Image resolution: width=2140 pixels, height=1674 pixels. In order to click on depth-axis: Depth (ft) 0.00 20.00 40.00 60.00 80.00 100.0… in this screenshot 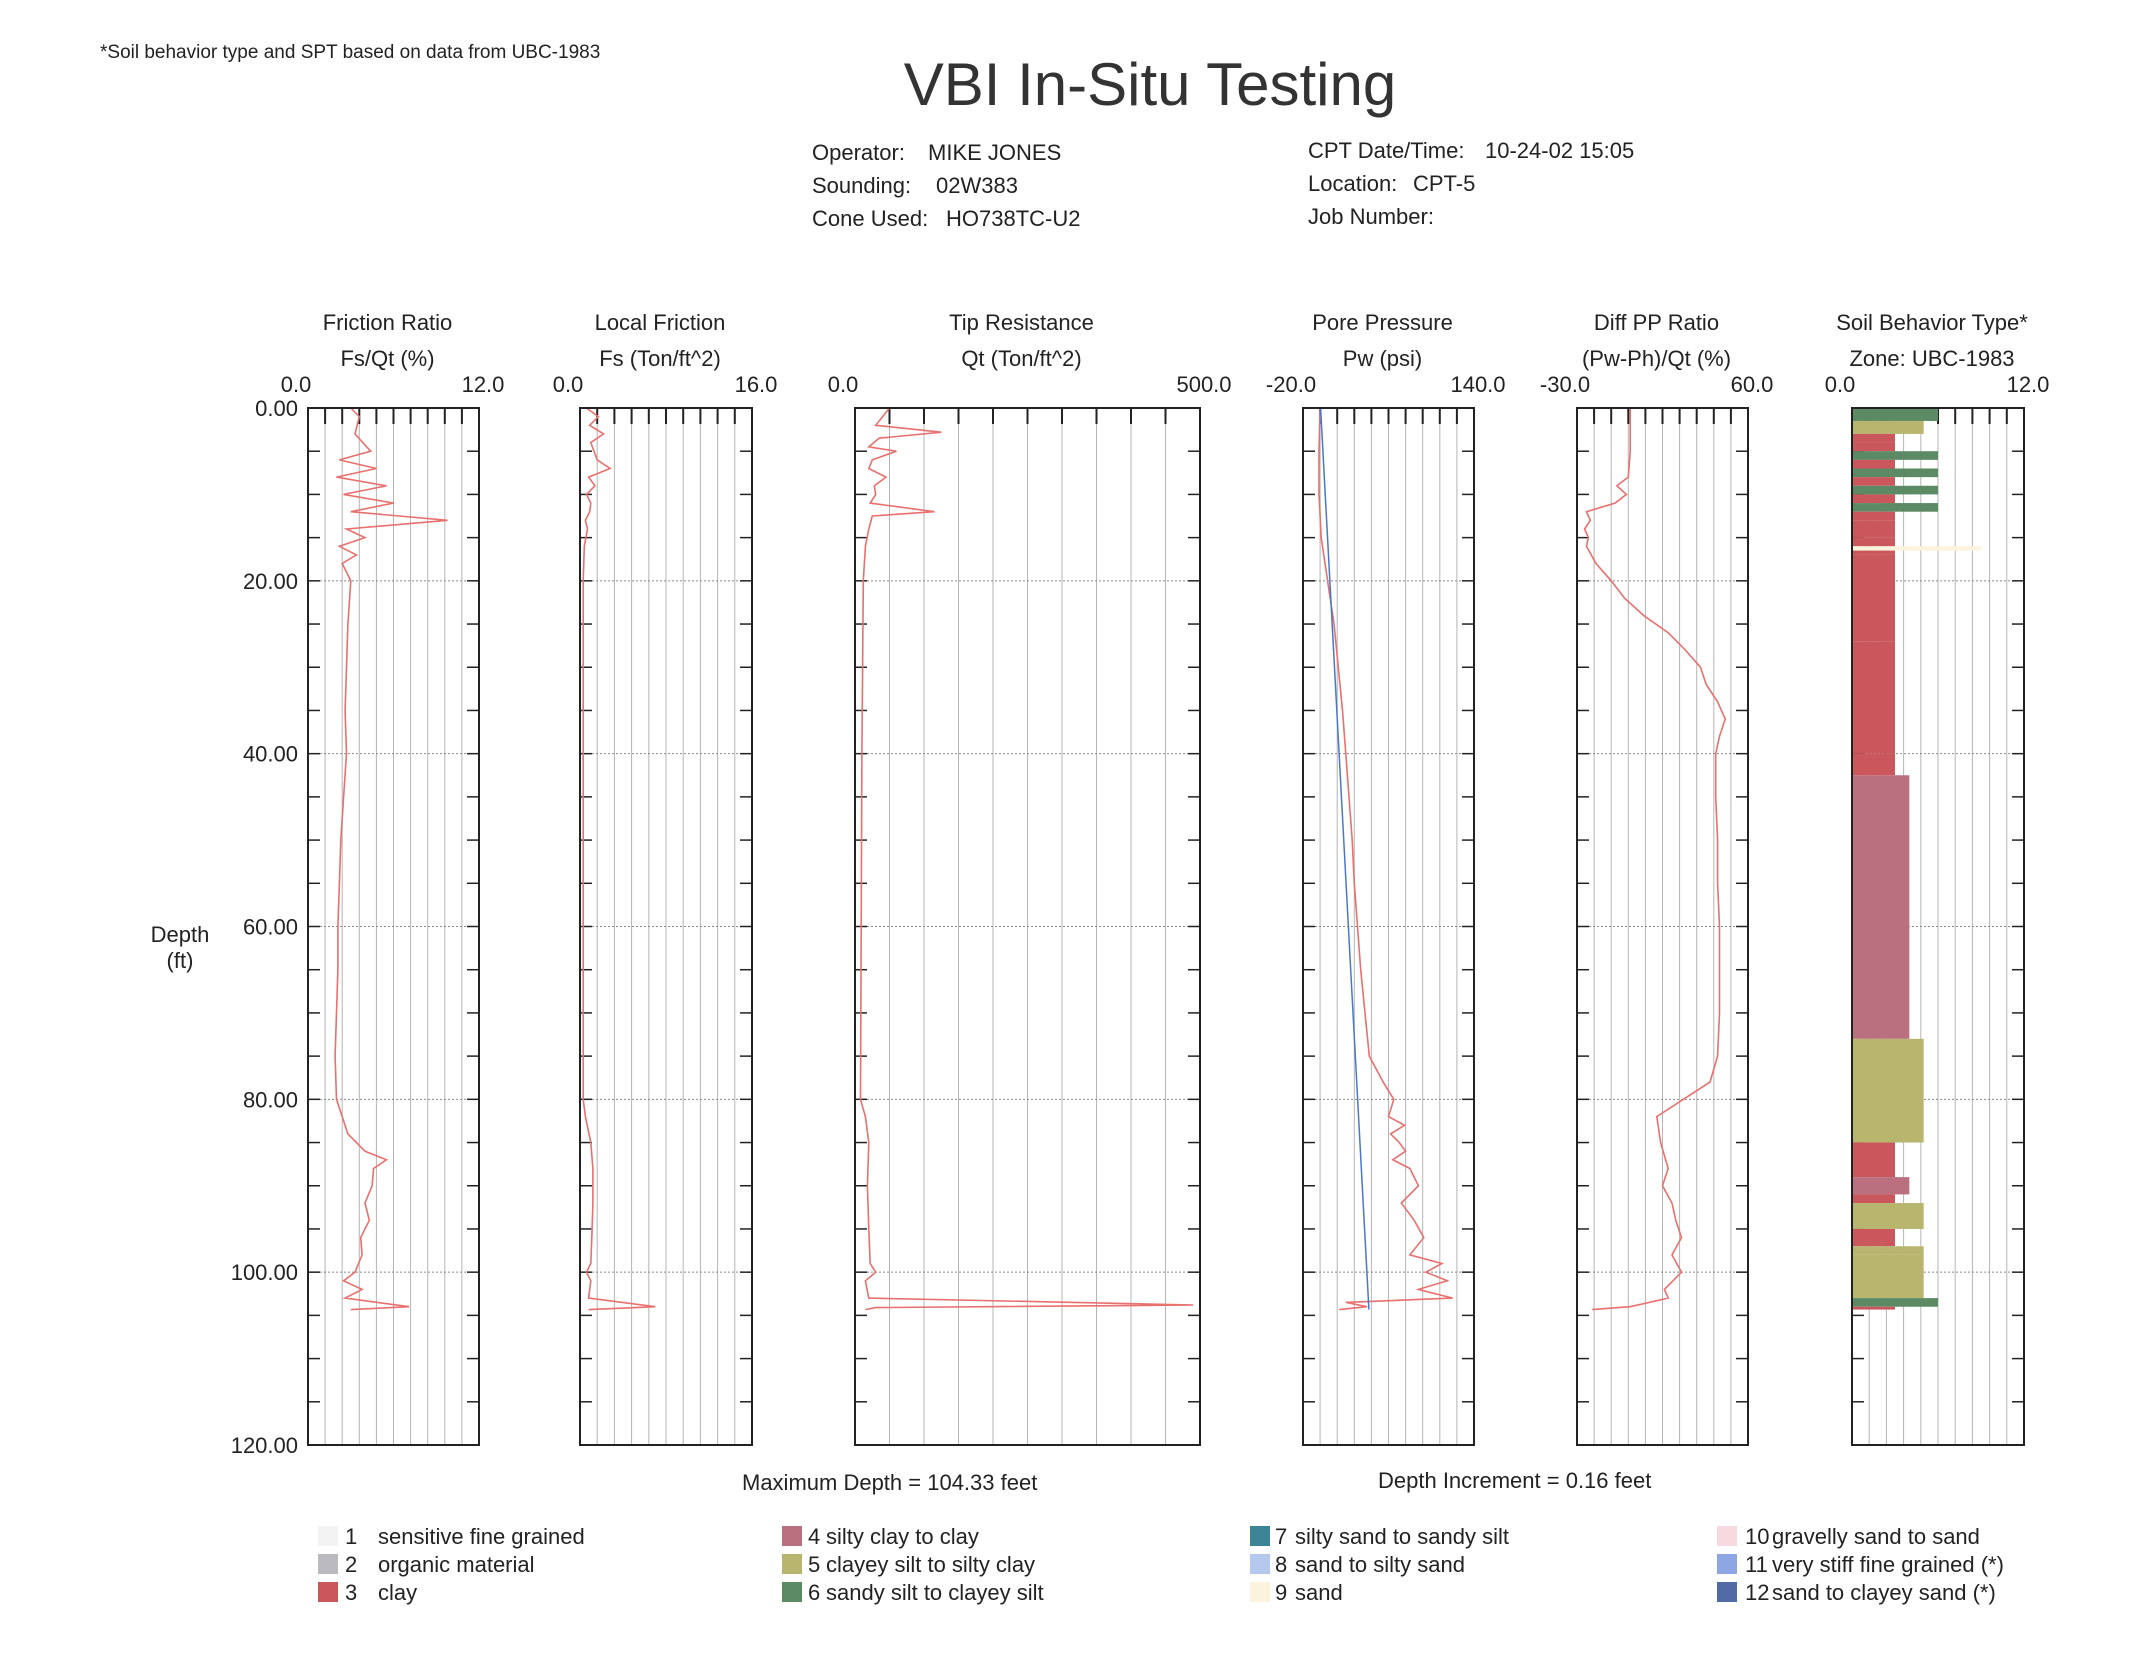, I will do `click(224, 927)`.